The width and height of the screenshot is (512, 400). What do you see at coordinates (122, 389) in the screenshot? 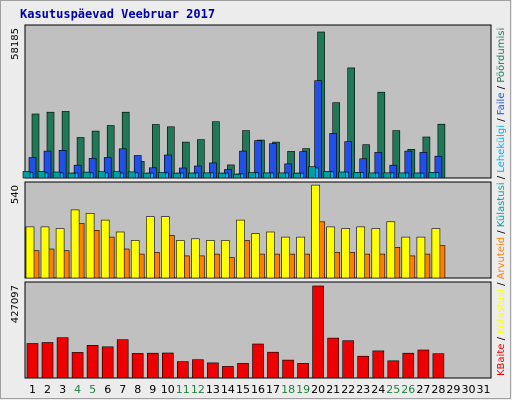
I see `x-tick-label-7: 7` at bounding box center [122, 389].